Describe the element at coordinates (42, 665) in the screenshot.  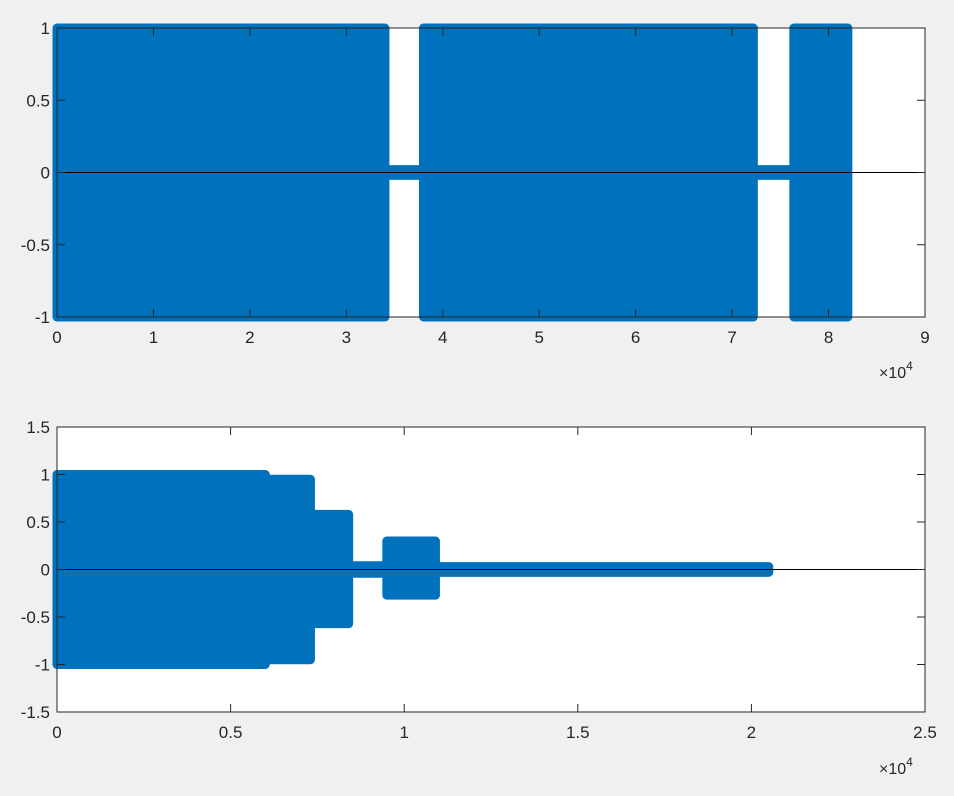
I see `bottom-y-tick-label: -1` at that location.